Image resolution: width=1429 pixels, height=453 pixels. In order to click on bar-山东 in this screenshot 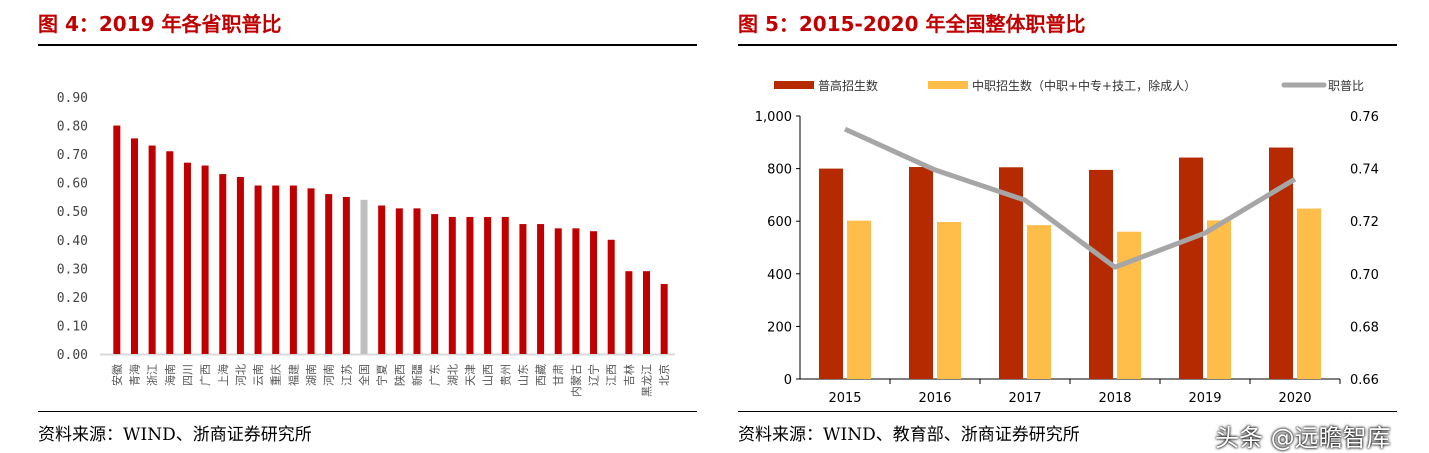, I will do `click(522, 289)`.